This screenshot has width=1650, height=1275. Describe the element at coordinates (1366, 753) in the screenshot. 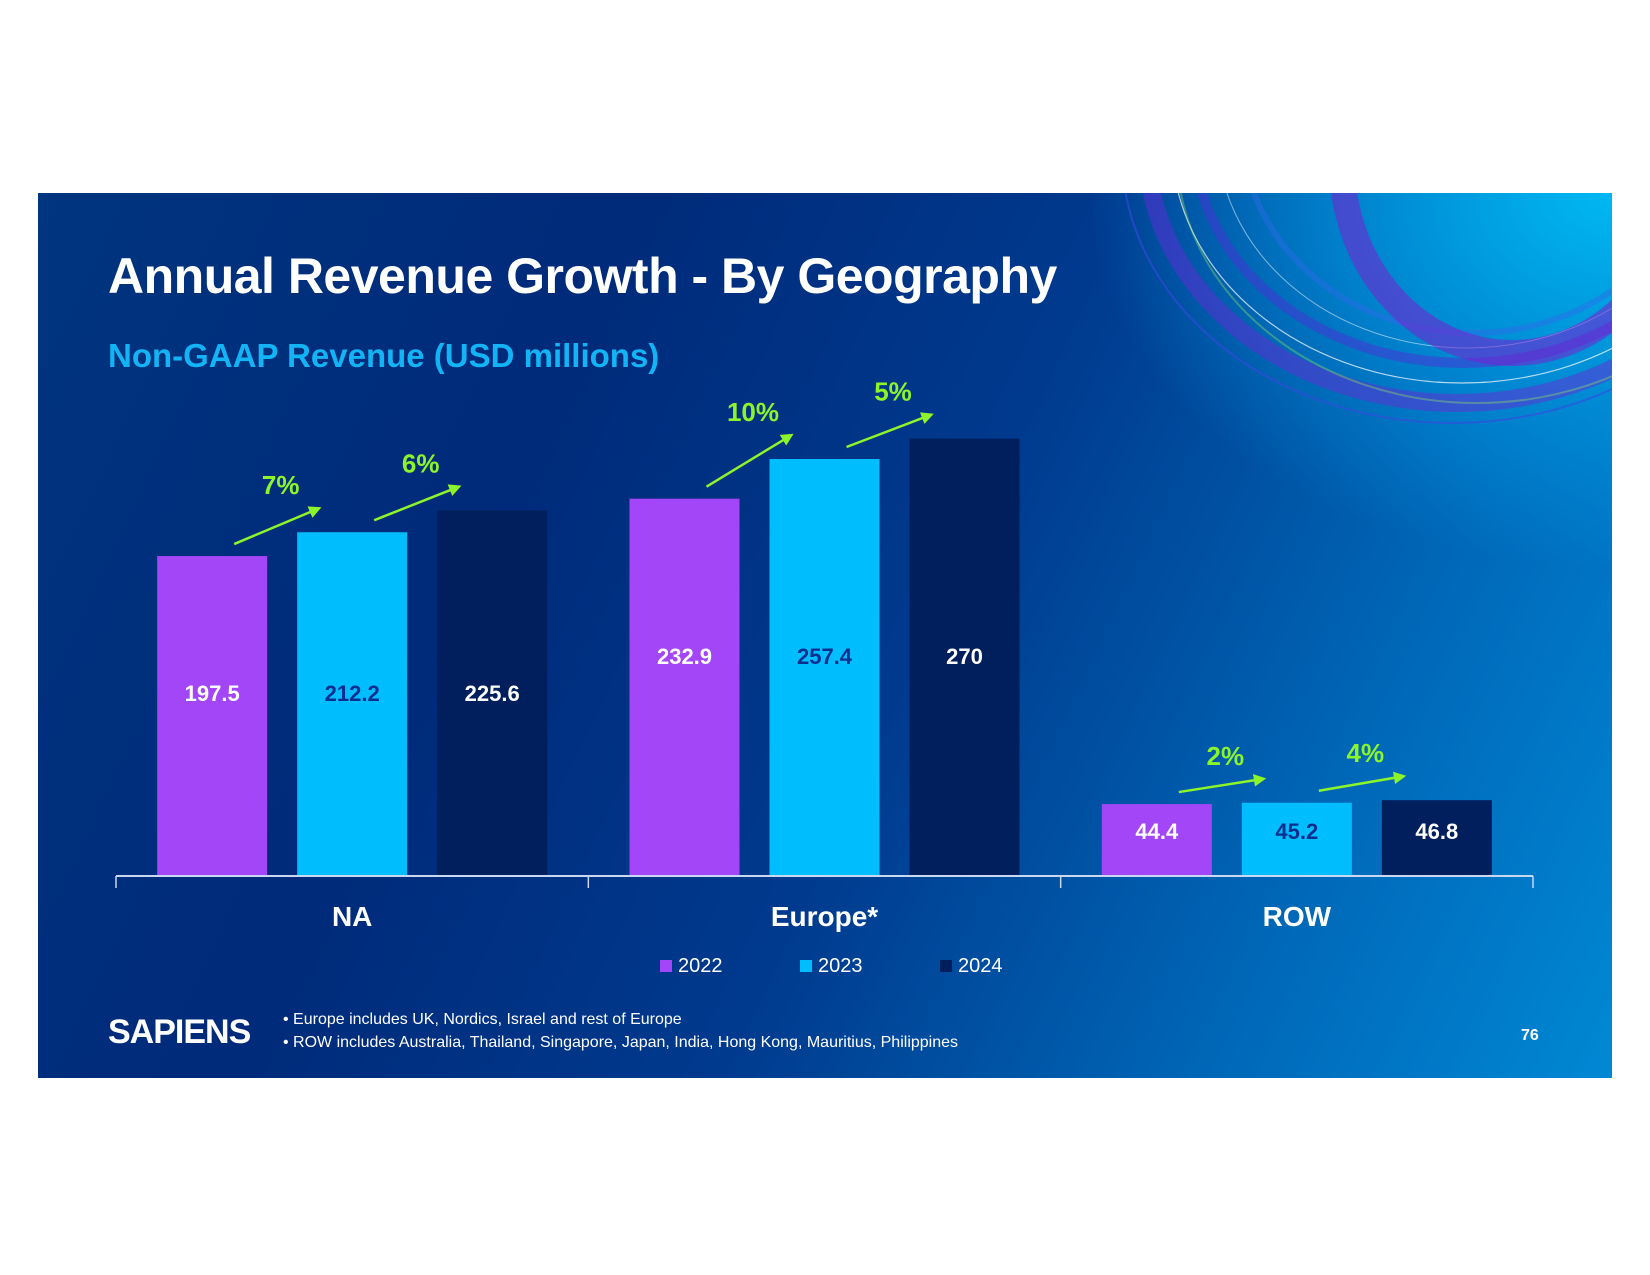

I see `growth-label: 4%` at that location.